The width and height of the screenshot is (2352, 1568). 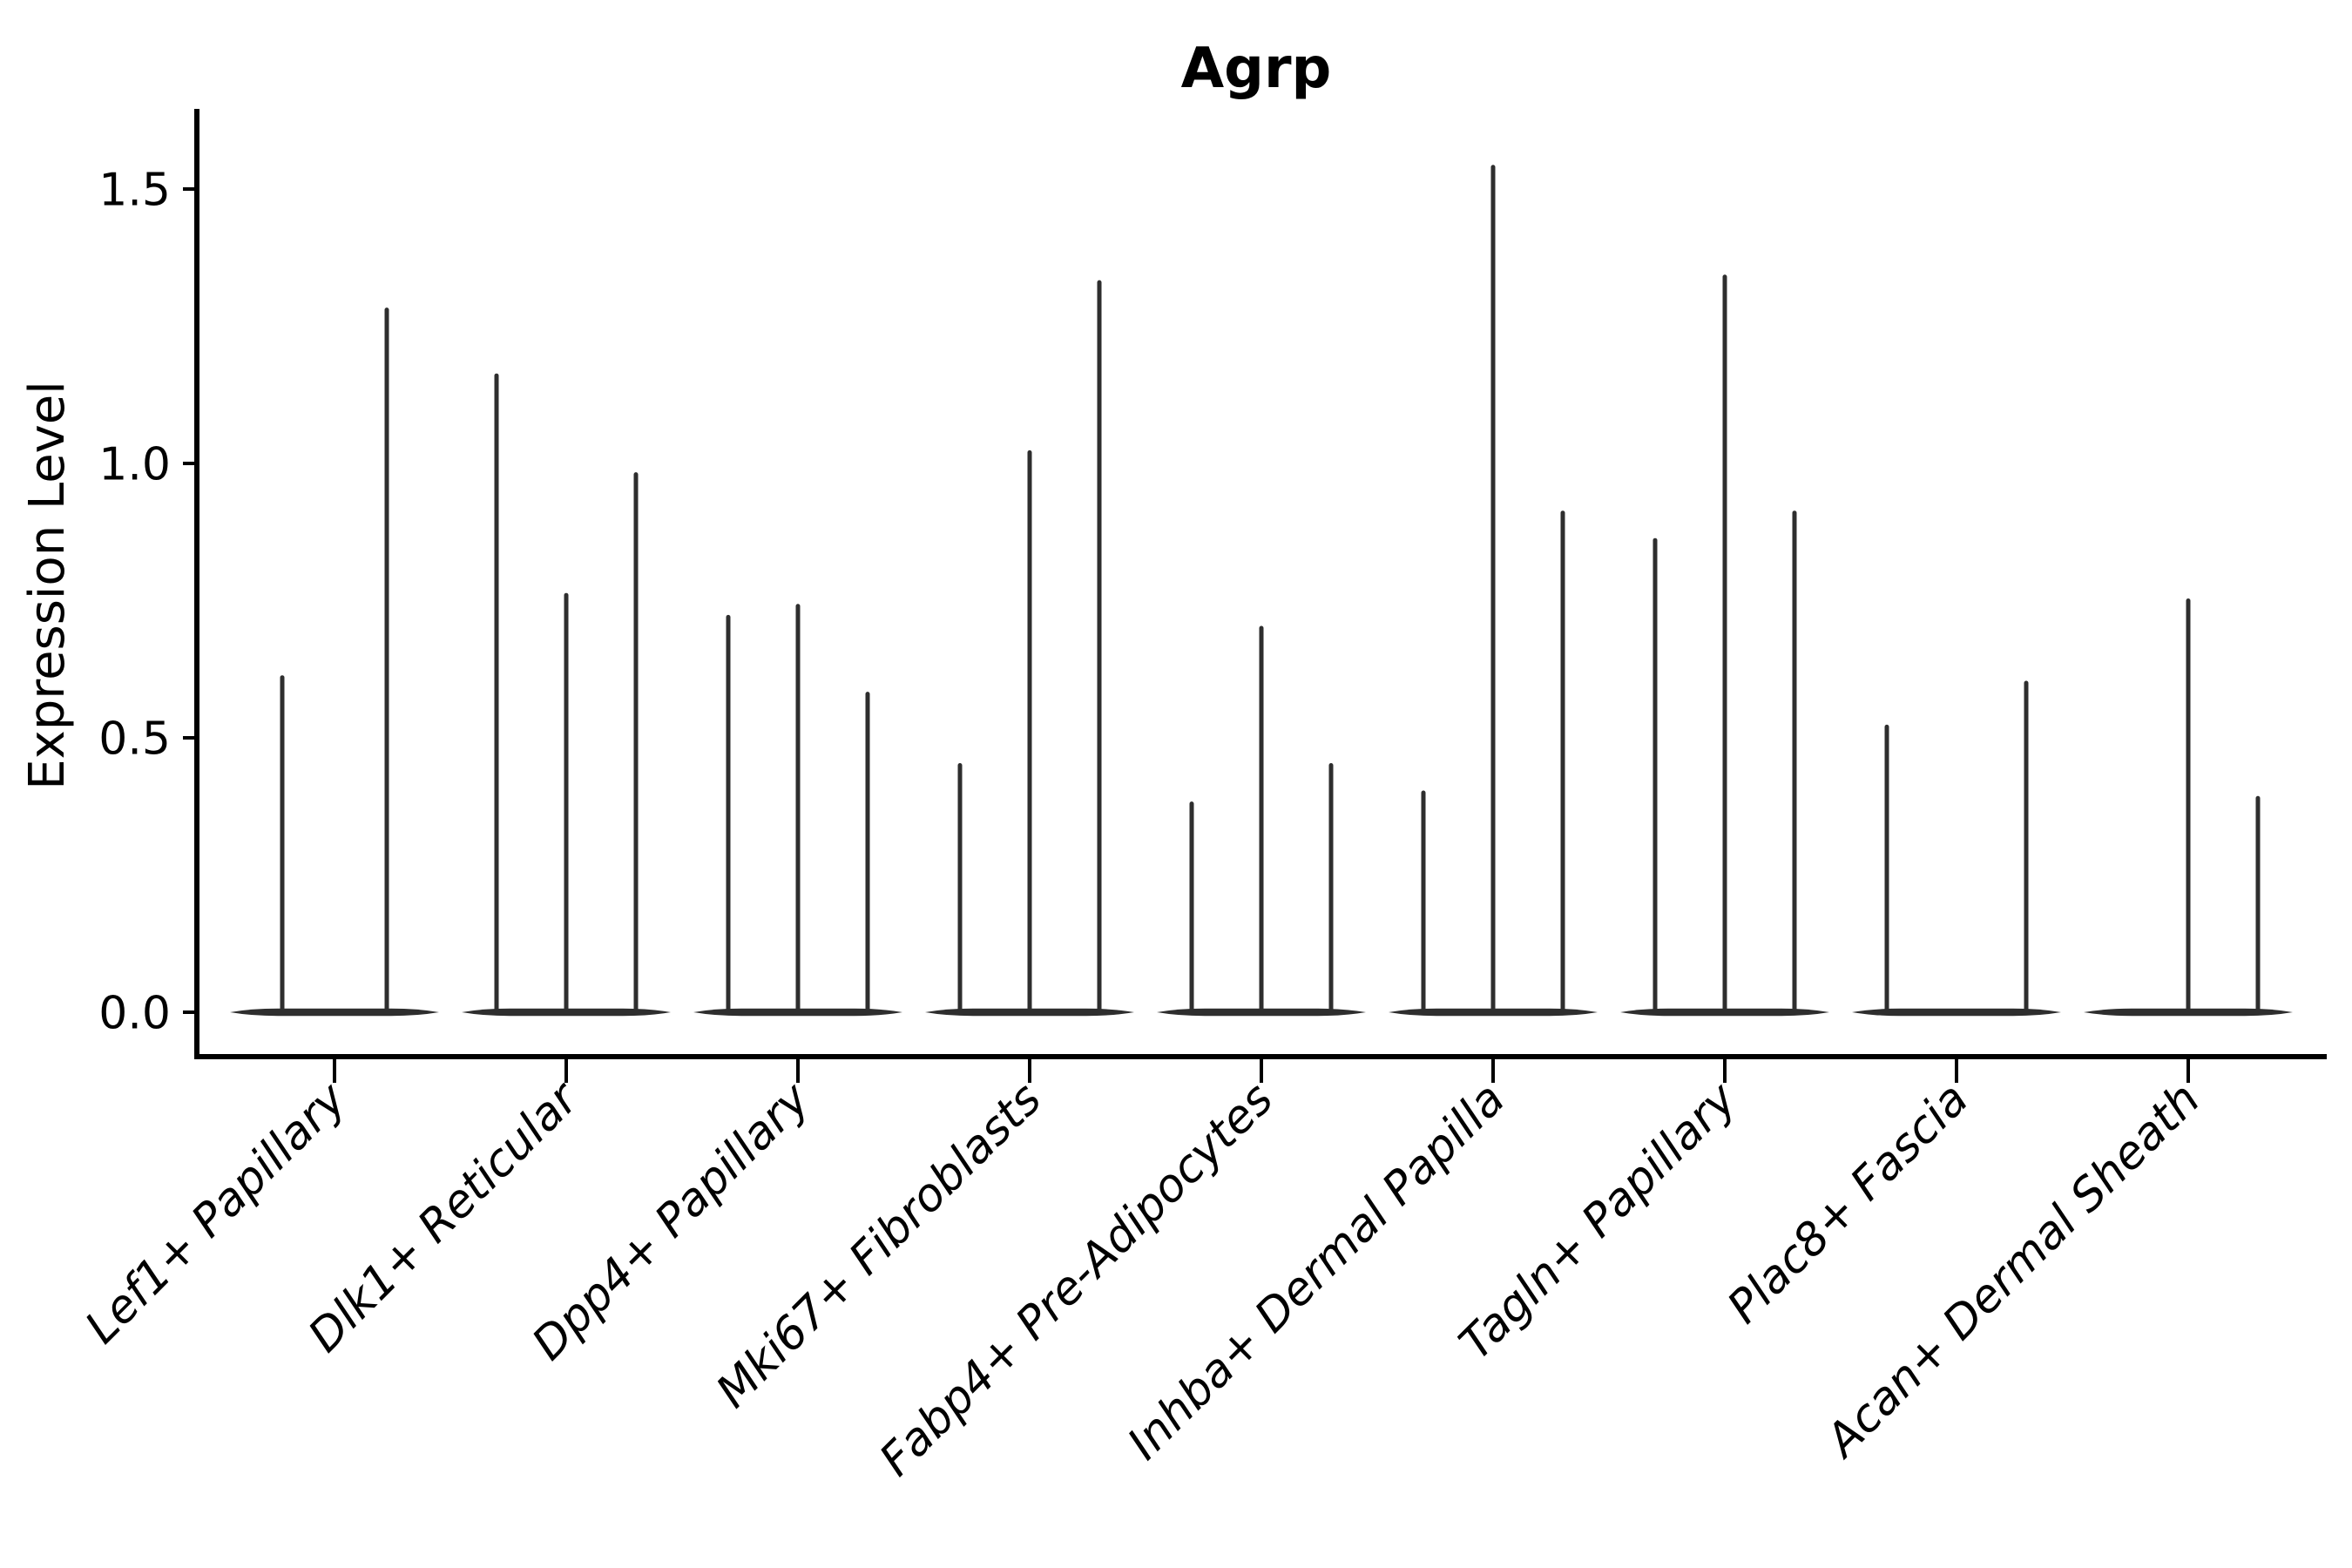 I want to click on x-tick-label: Plac8+ Fascia, so click(x=1848, y=1203).